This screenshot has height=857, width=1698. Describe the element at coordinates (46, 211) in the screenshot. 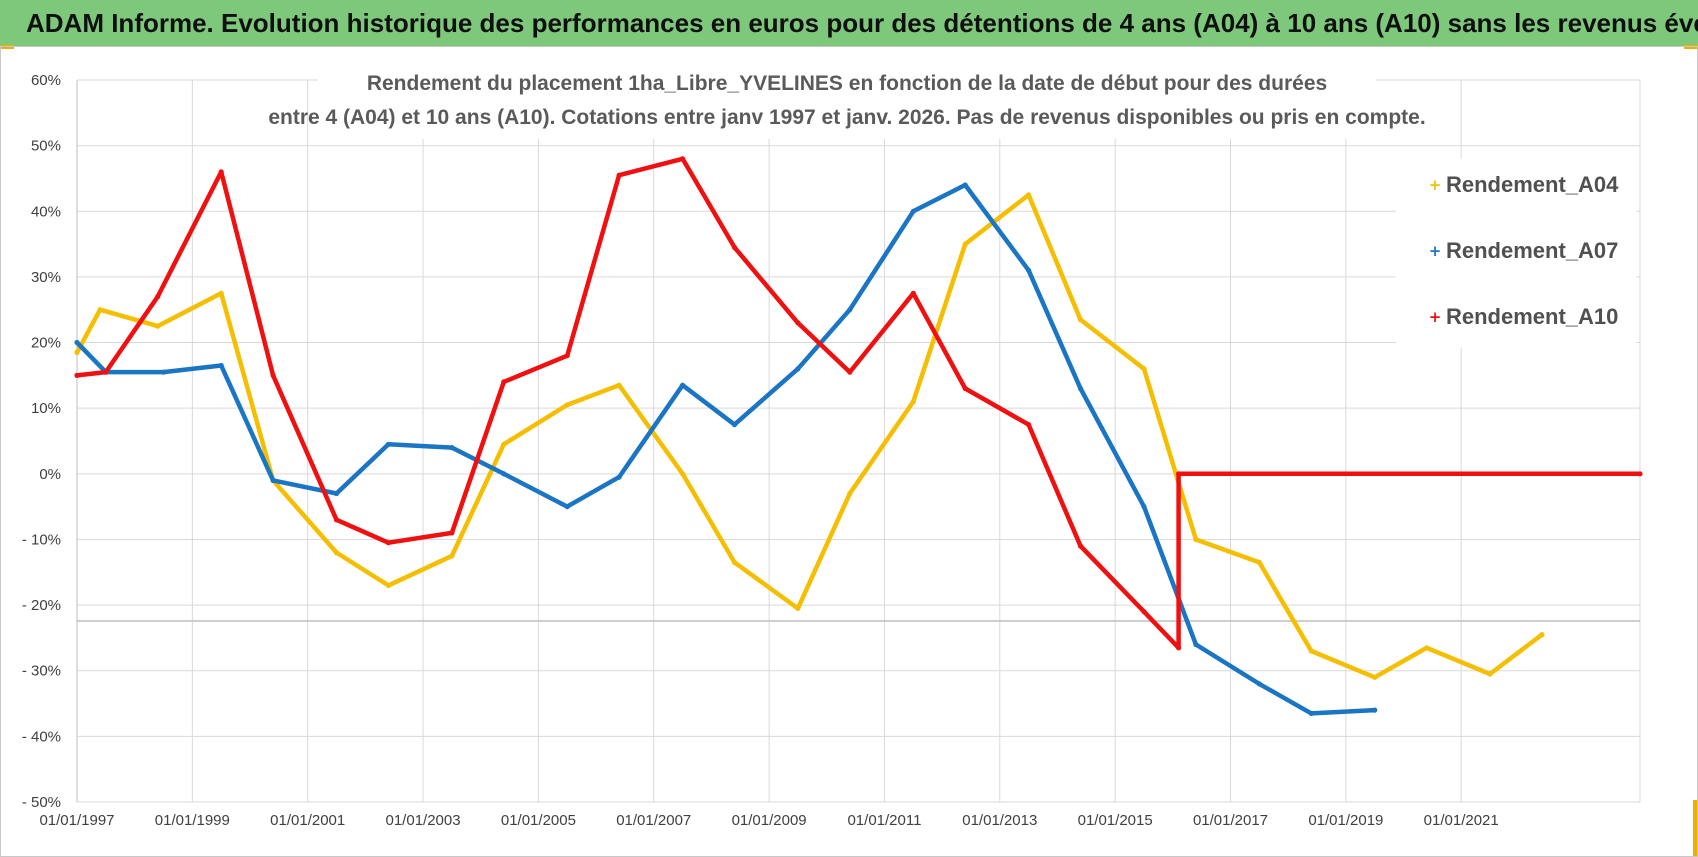

I see `y-tick-label: 40%` at that location.